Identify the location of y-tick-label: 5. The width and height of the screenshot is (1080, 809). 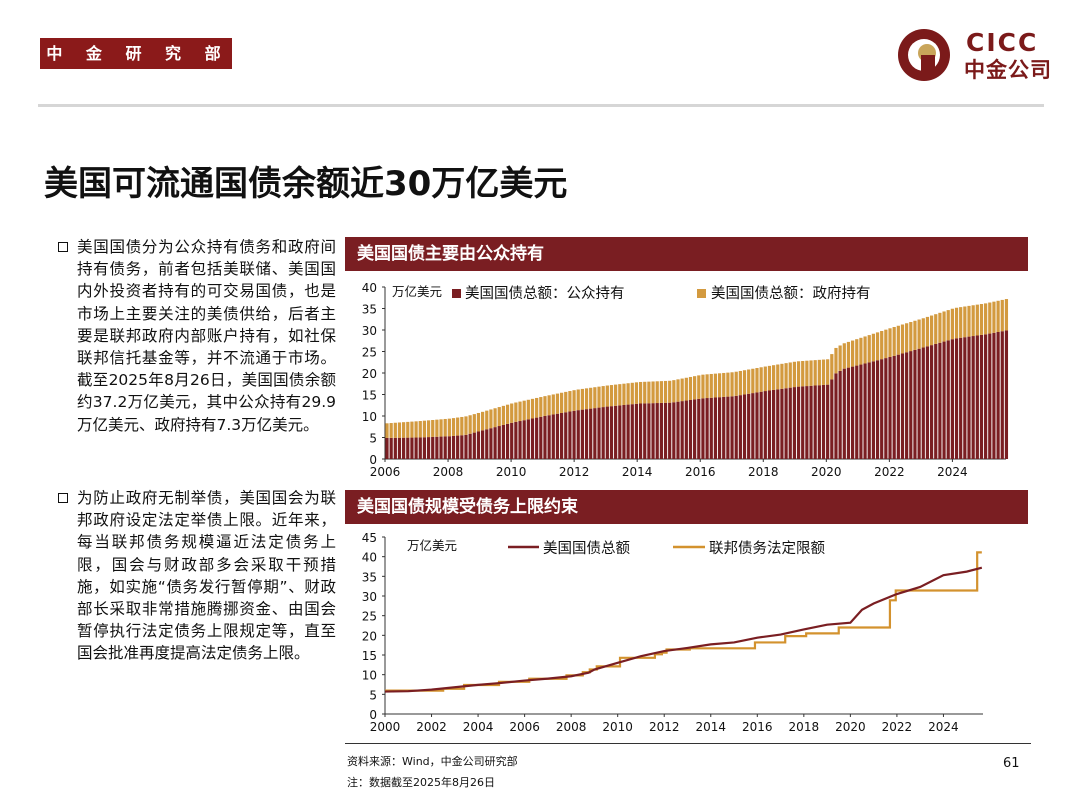
(373, 439).